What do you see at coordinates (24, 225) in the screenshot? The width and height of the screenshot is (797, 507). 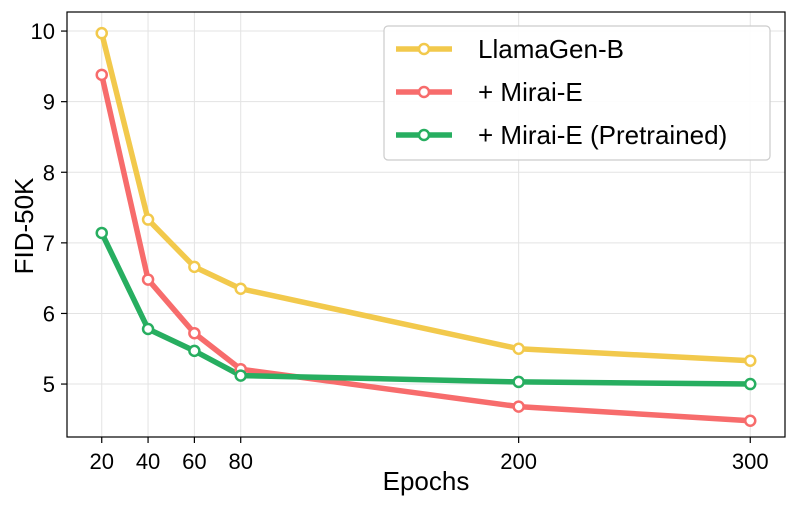 I see `y-axis-label: FID-50K` at bounding box center [24, 225].